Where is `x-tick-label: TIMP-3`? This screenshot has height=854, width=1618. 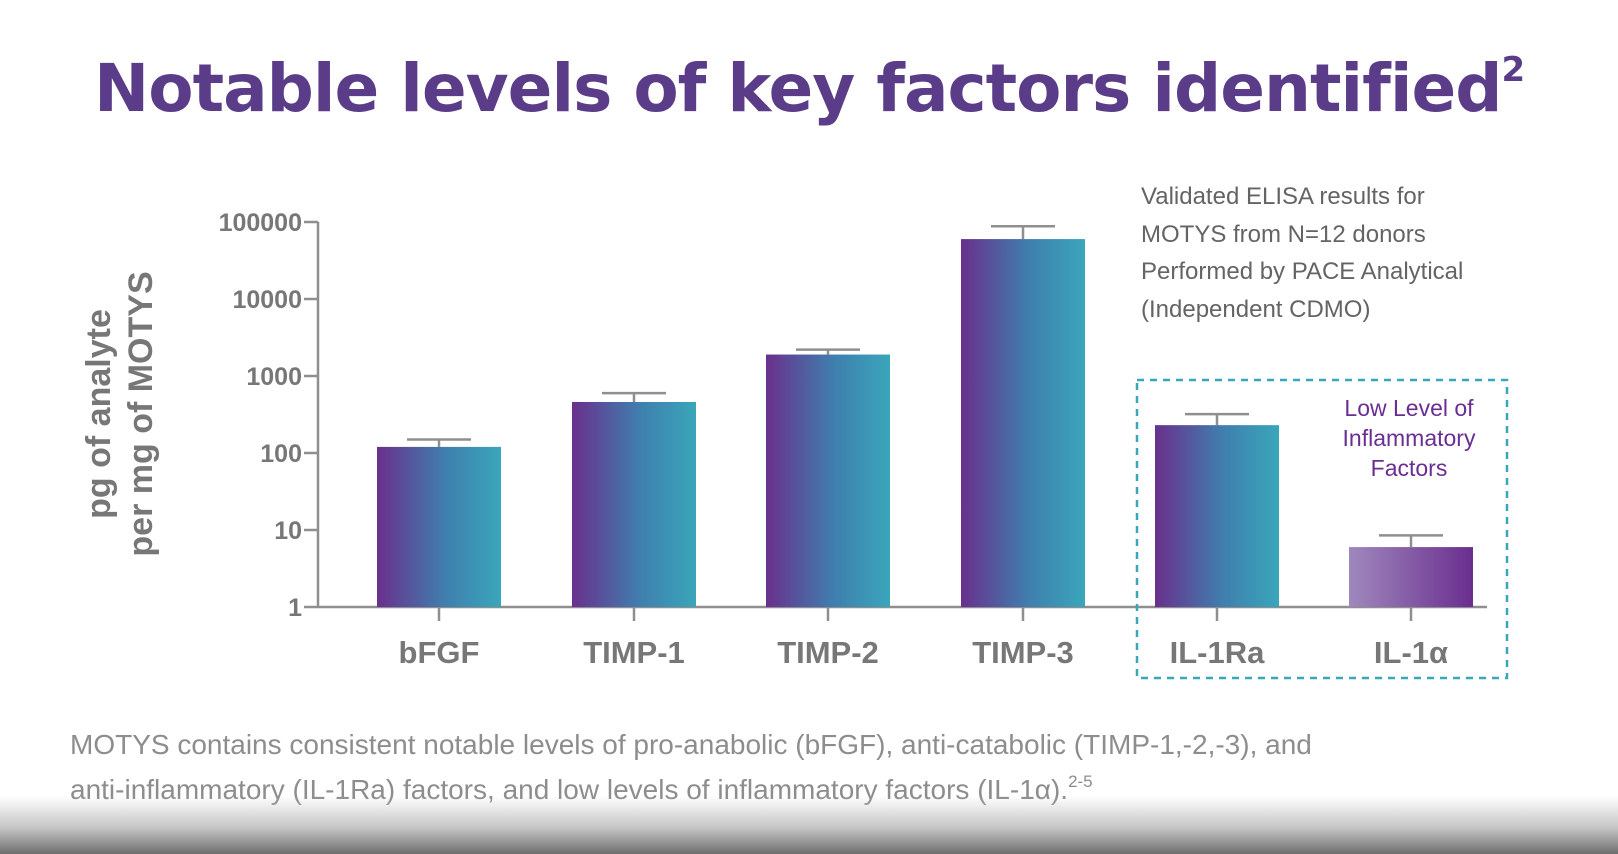 x-tick-label: TIMP-3 is located at coordinates (1023, 652).